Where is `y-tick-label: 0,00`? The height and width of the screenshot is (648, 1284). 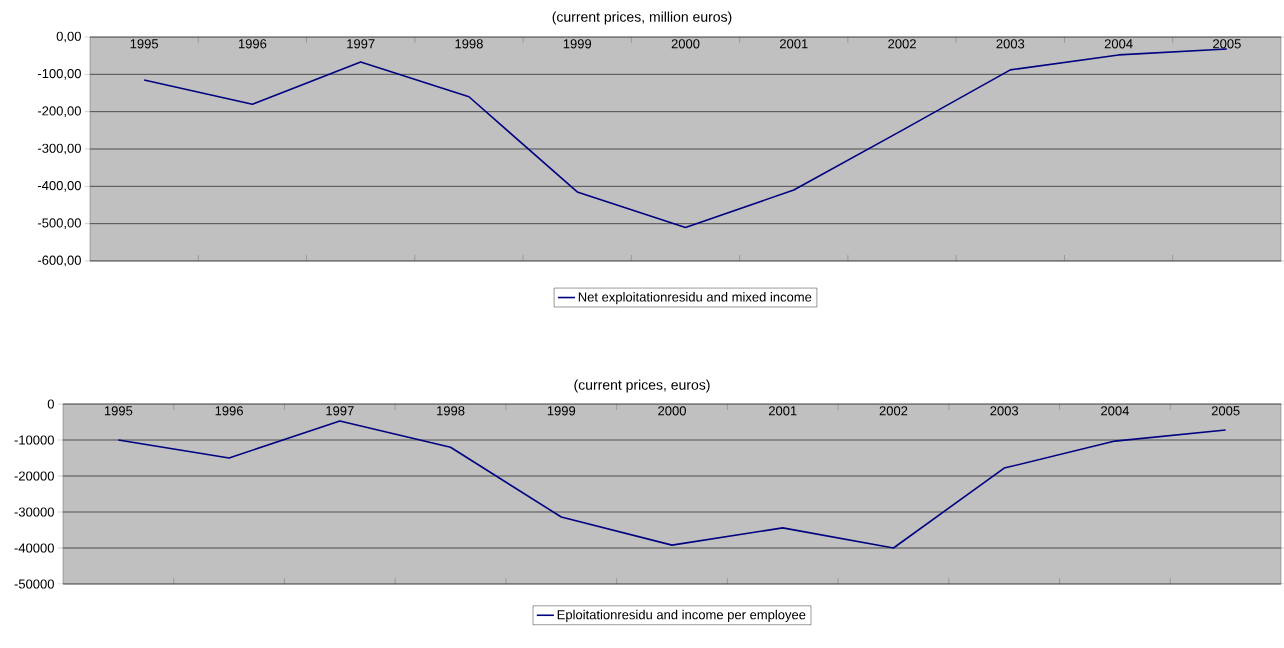
y-tick-label: 0,00 is located at coordinates (68, 37).